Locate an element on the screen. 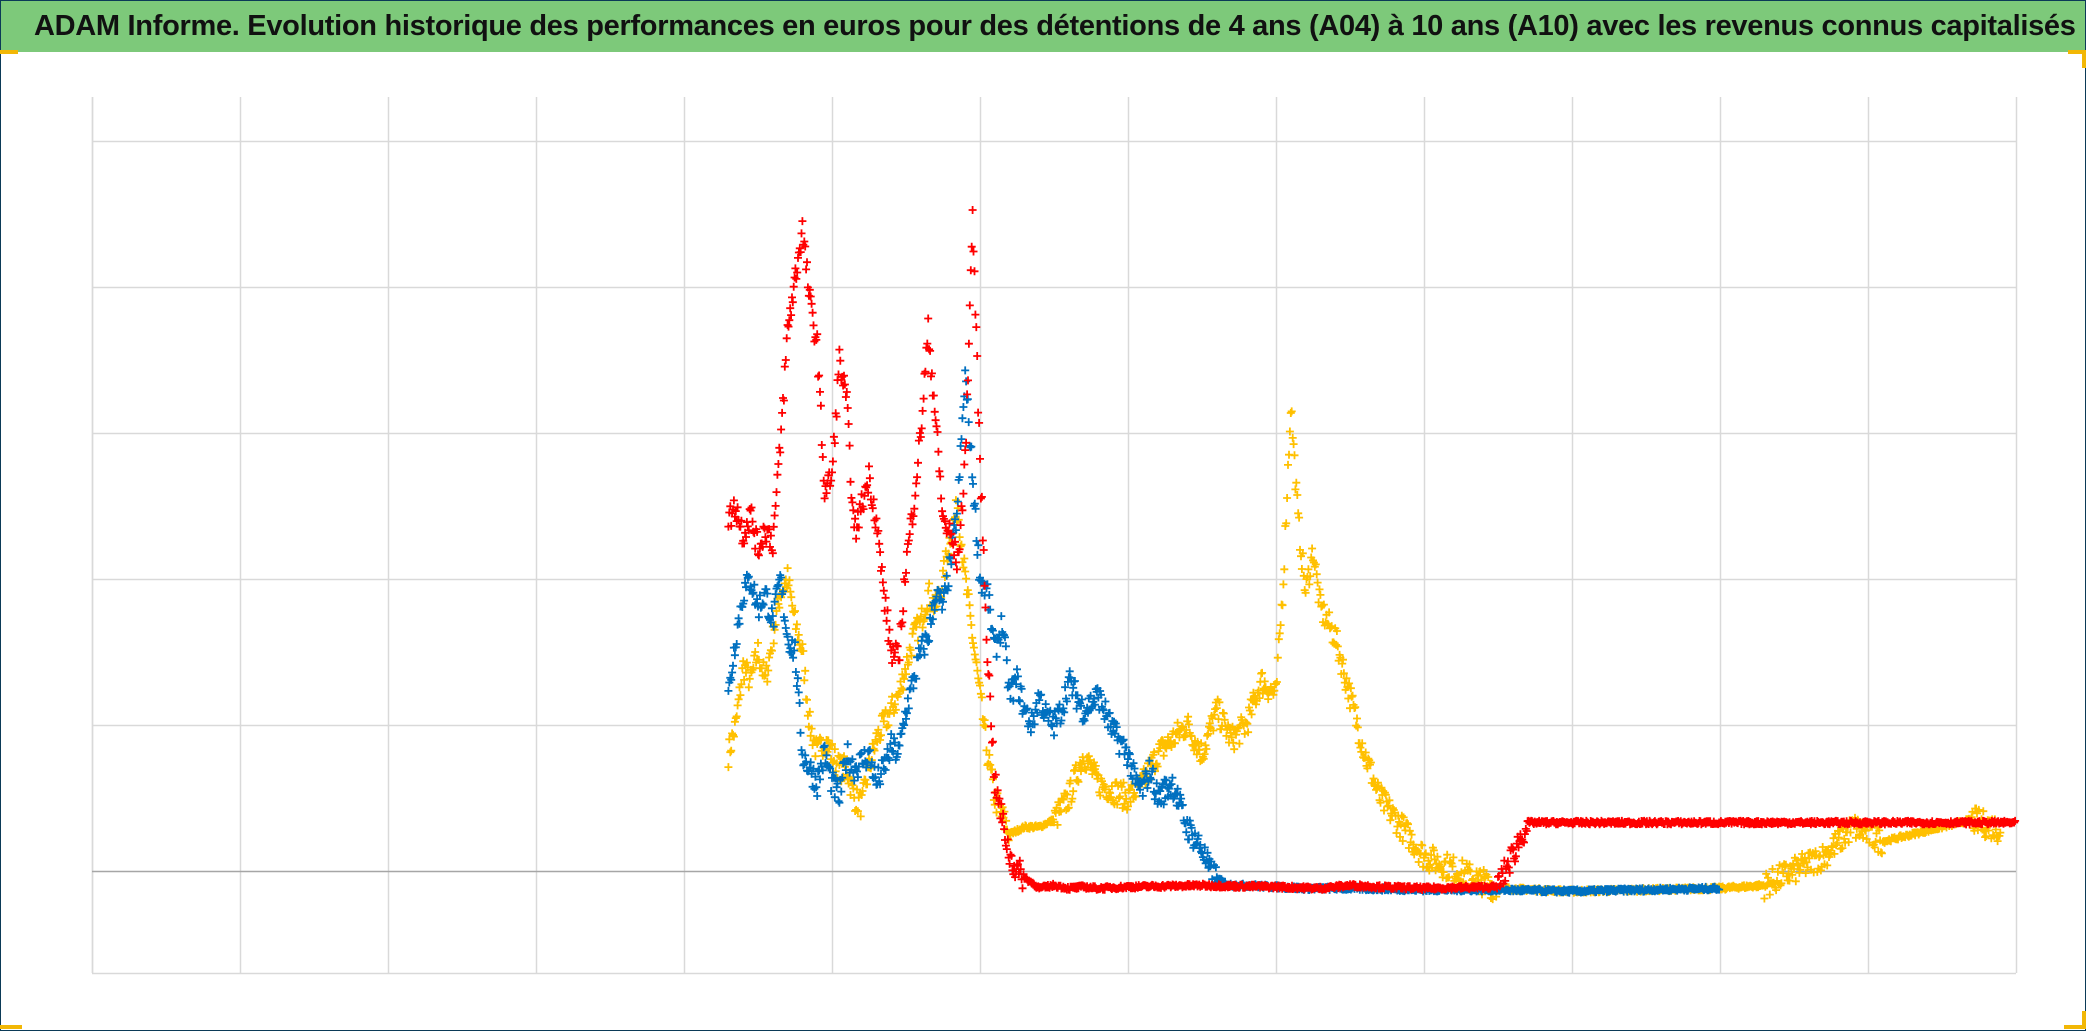 This screenshot has width=2086, height=1031. corner-mark-bottom-left is located at coordinates (11, 1027).